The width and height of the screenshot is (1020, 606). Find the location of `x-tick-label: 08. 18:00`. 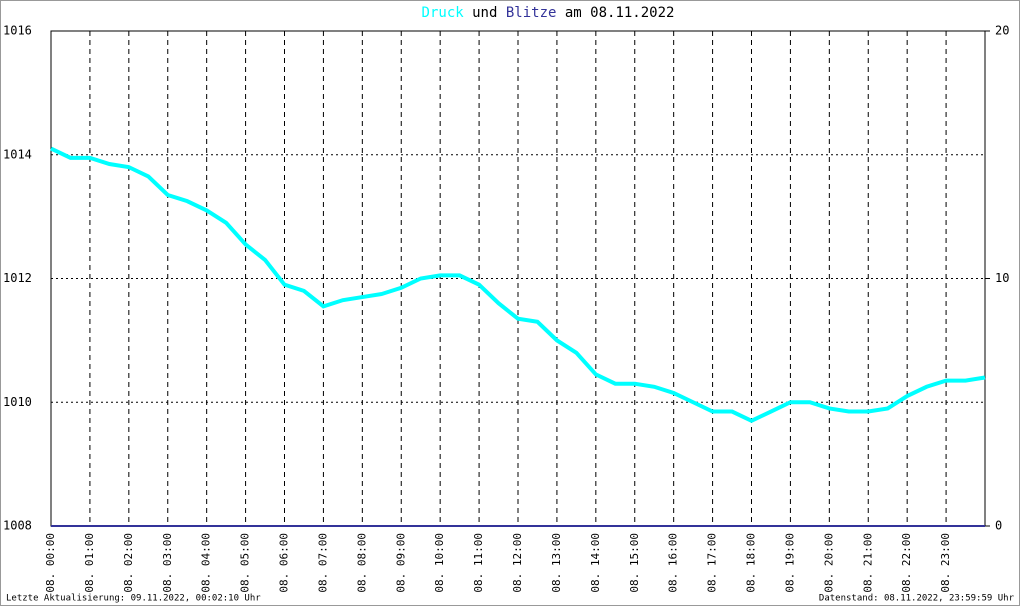

x-tick-label: 08. 18:00 is located at coordinates (751, 563).